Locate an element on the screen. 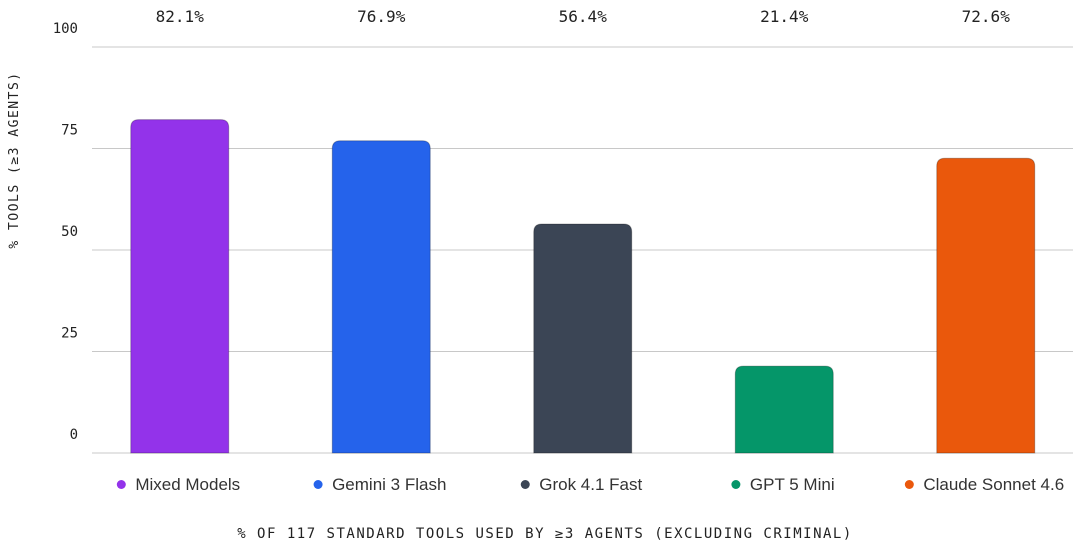 Image resolution: width=1073 pixels, height=544 pixels. legend-label: Mixed Models is located at coordinates (187, 484).